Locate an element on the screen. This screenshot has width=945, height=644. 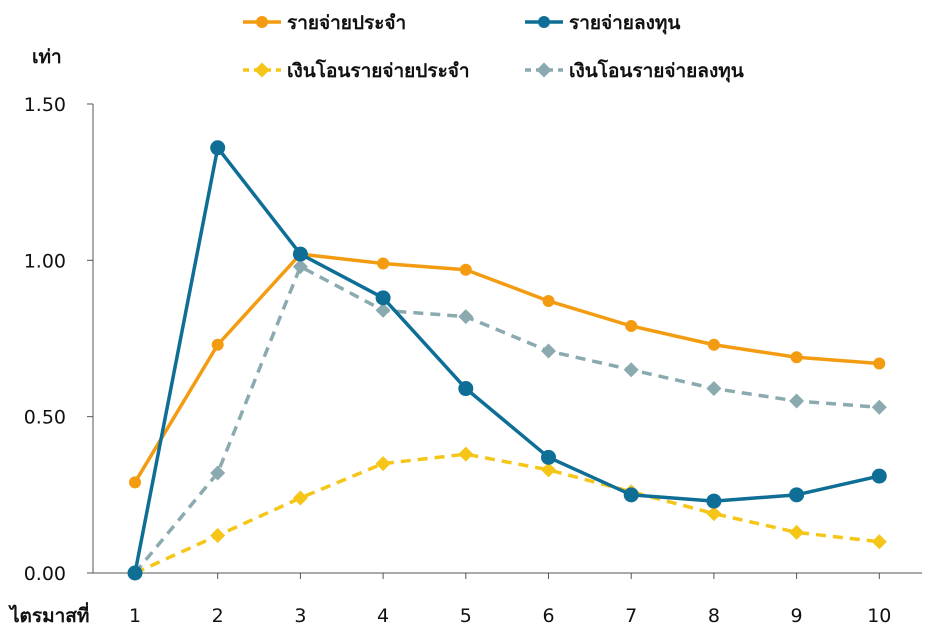
legend-item-1: รายจ่ายประจำ is located at coordinates (324, 23).